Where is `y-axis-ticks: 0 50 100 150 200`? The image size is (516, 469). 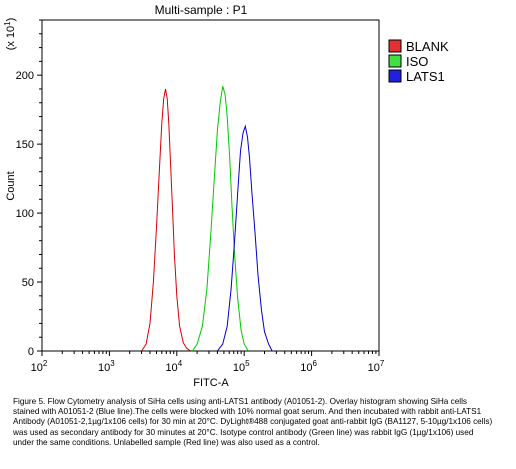
y-axis-ticks: 0 50 100 150 200 is located at coordinates (29, 188).